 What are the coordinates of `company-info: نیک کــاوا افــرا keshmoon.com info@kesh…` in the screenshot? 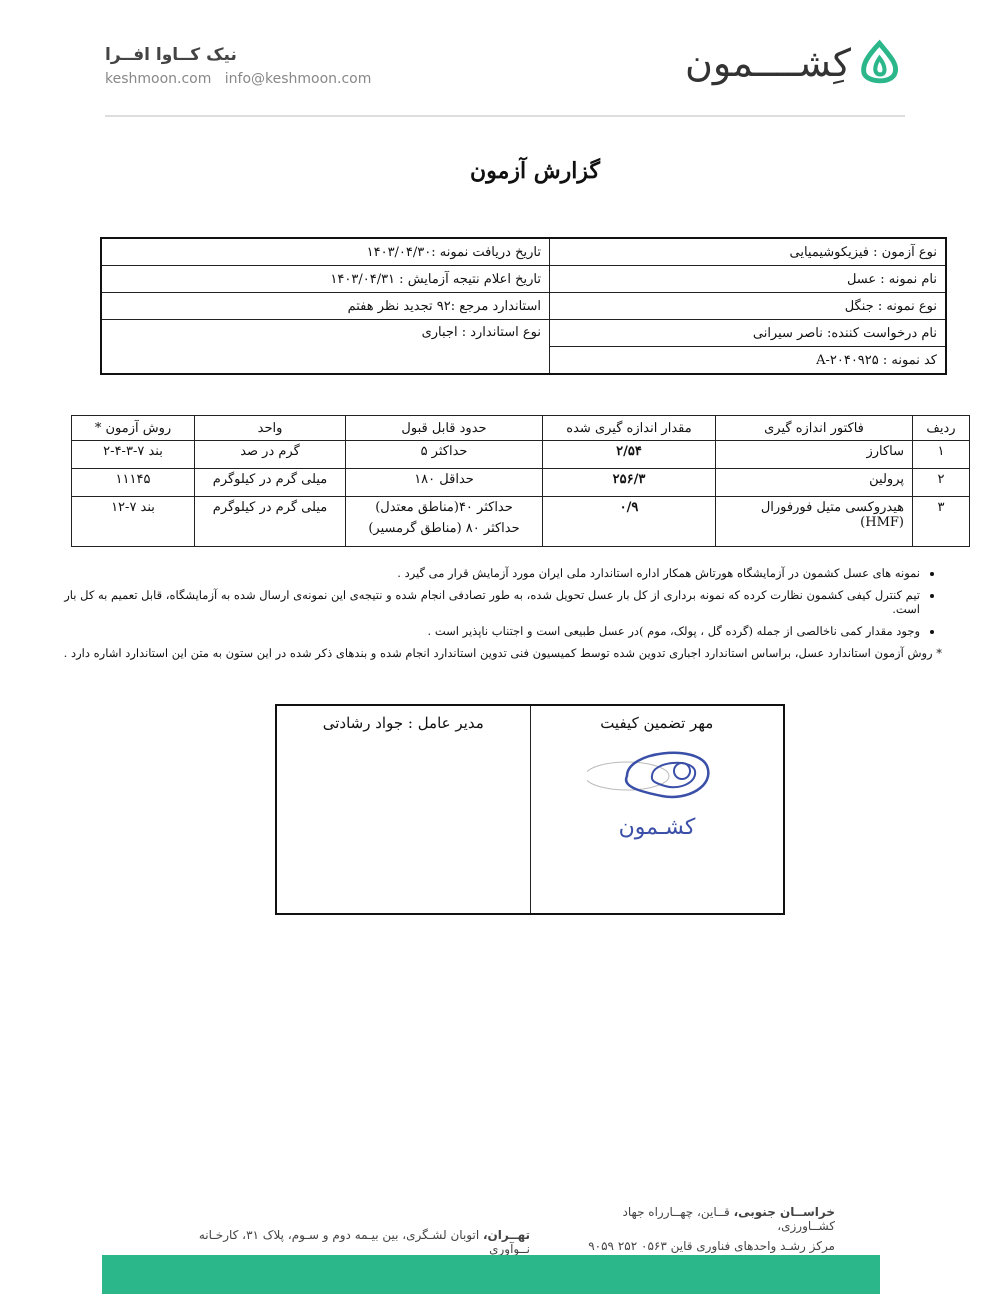 It's located at (250, 66).